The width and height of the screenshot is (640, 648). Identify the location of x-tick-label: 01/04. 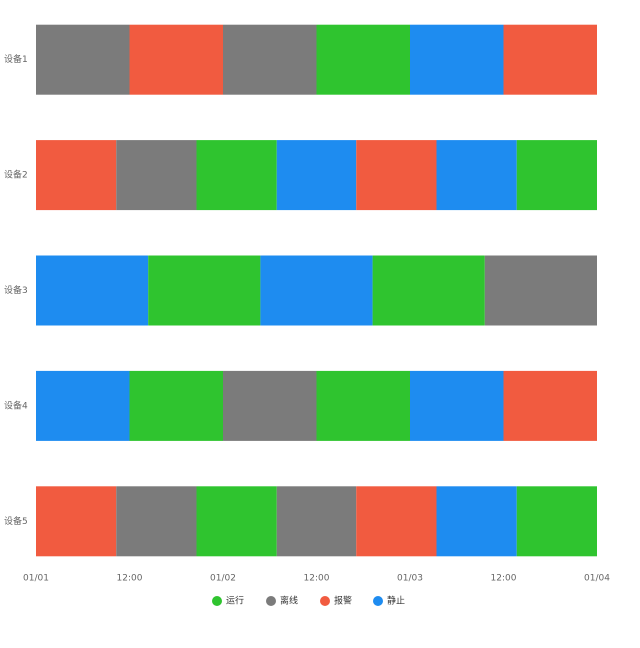
(597, 579).